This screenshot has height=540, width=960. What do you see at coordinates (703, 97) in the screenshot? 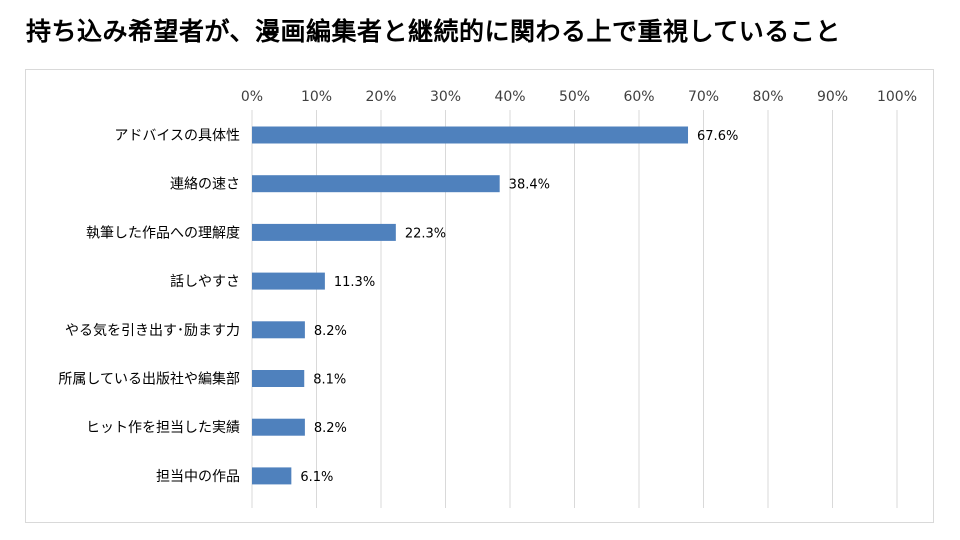
I see `x-tick-label: 70%` at bounding box center [703, 97].